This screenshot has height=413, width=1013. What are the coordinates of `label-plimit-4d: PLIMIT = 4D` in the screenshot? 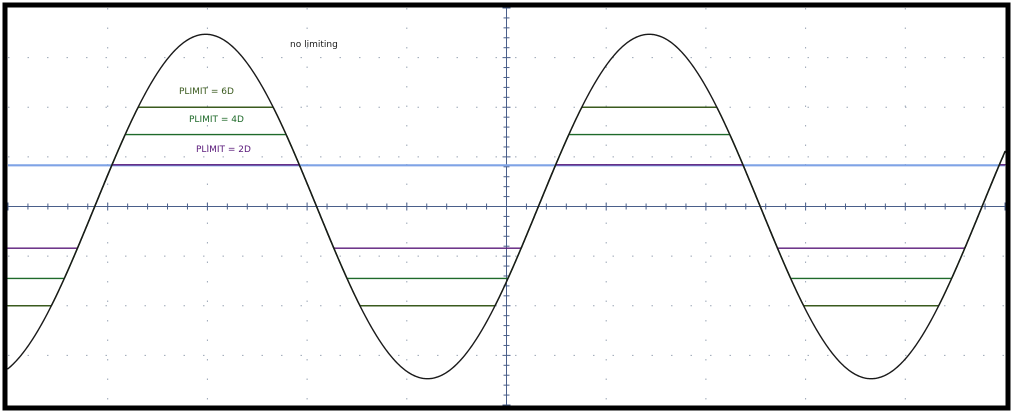 It's located at (216, 120).